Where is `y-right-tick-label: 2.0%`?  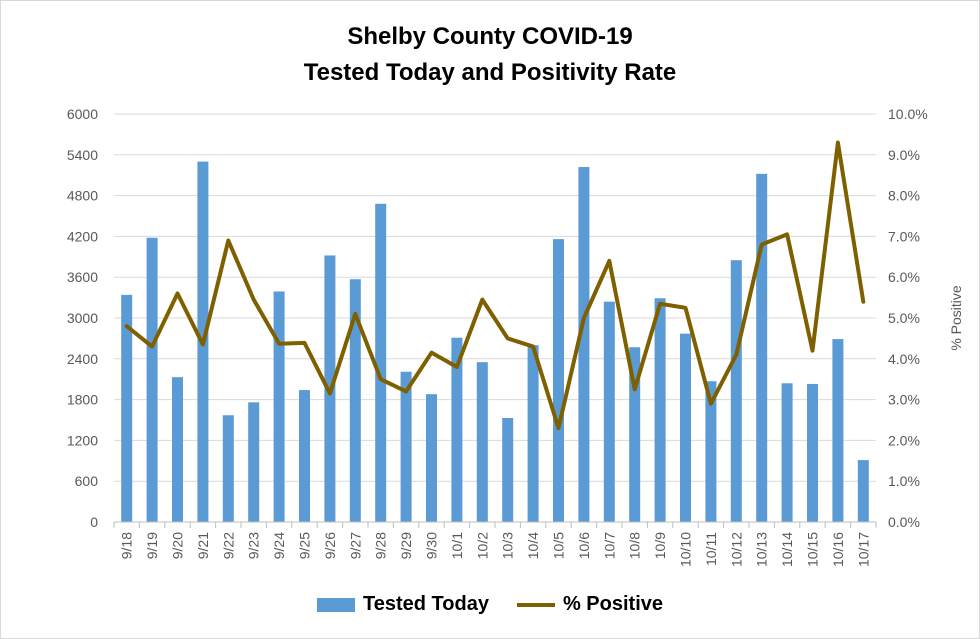
y-right-tick-label: 2.0% is located at coordinates (904, 440).